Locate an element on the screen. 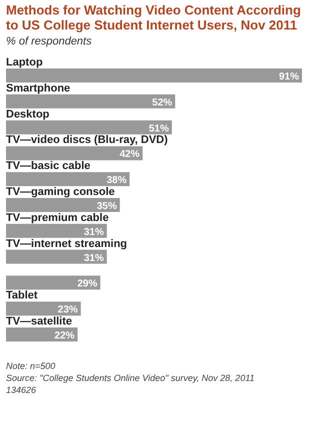 The height and width of the screenshot is (438, 324). data-label: 23% is located at coordinates (68, 310).